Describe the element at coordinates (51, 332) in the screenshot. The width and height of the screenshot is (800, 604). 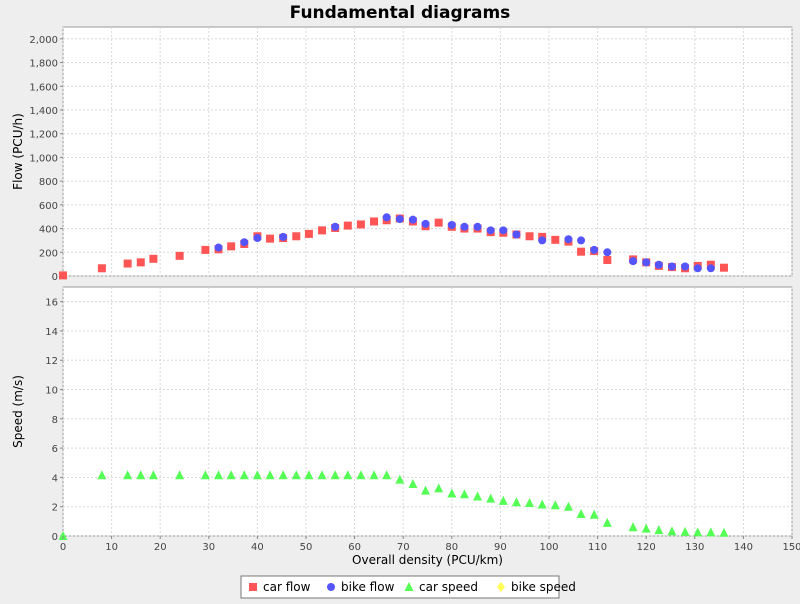
I see `y-tick-label: 14` at that location.